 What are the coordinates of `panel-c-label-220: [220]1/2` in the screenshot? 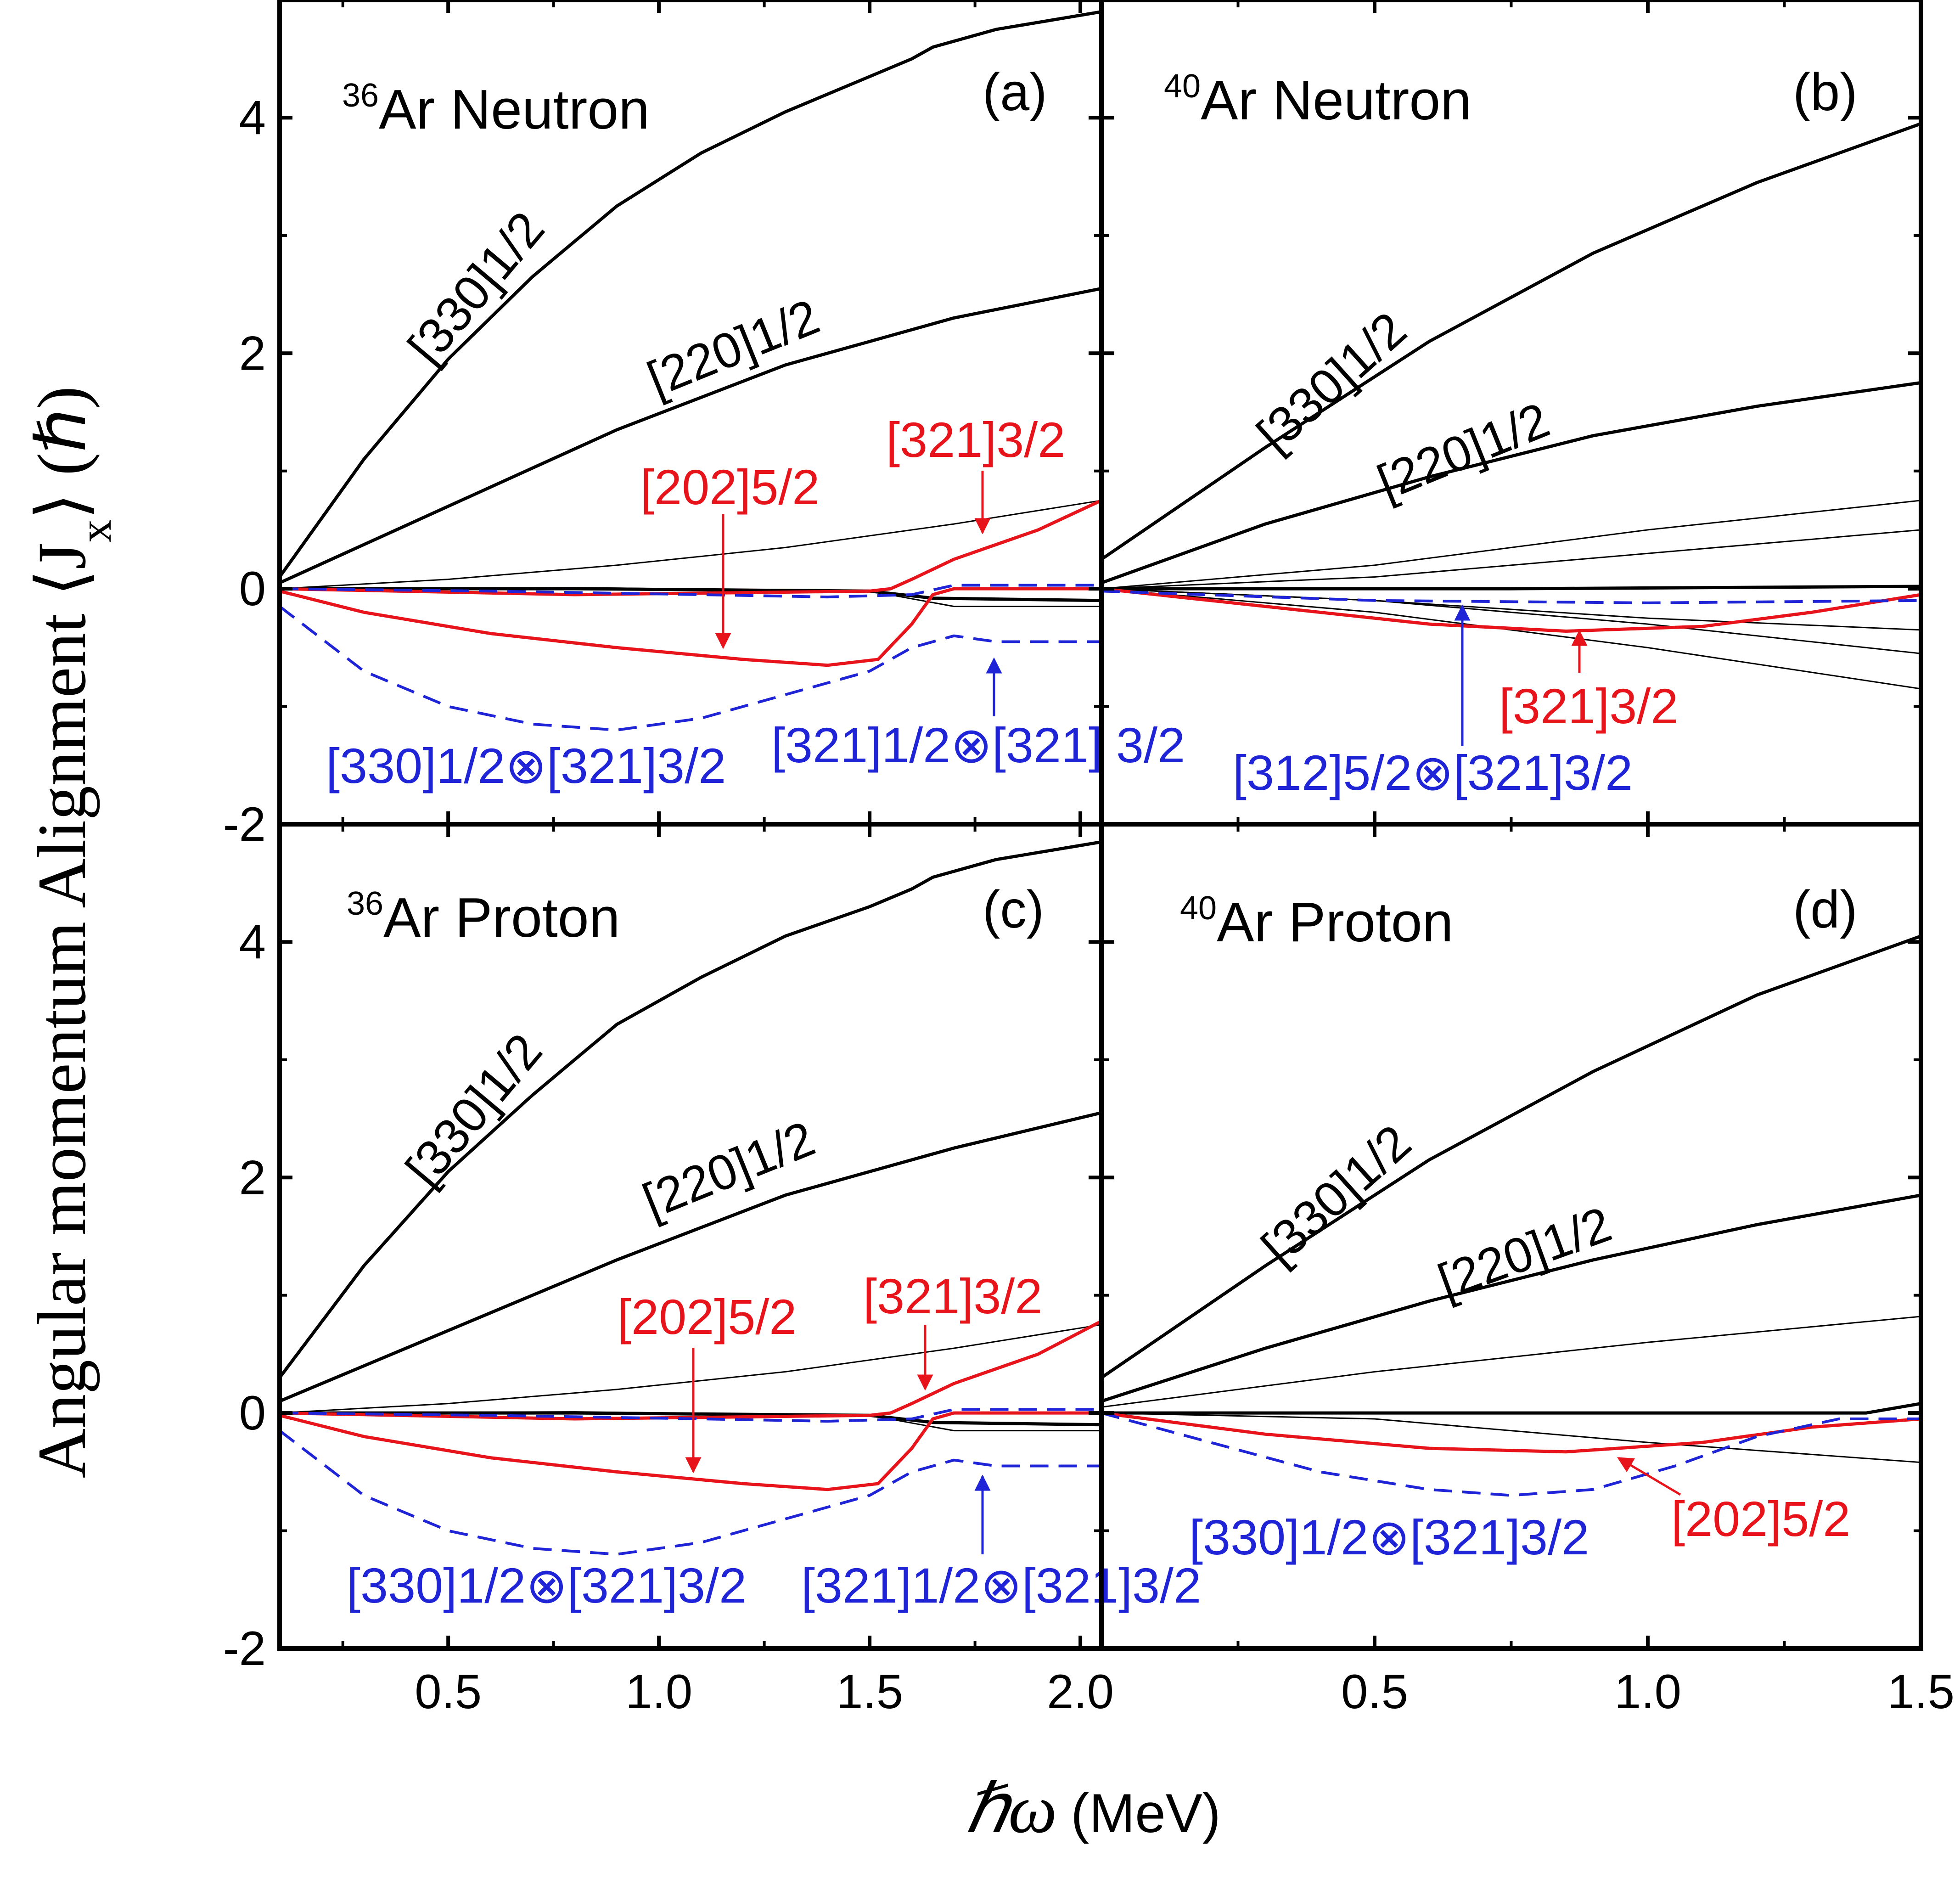 It's located at (728, 1169).